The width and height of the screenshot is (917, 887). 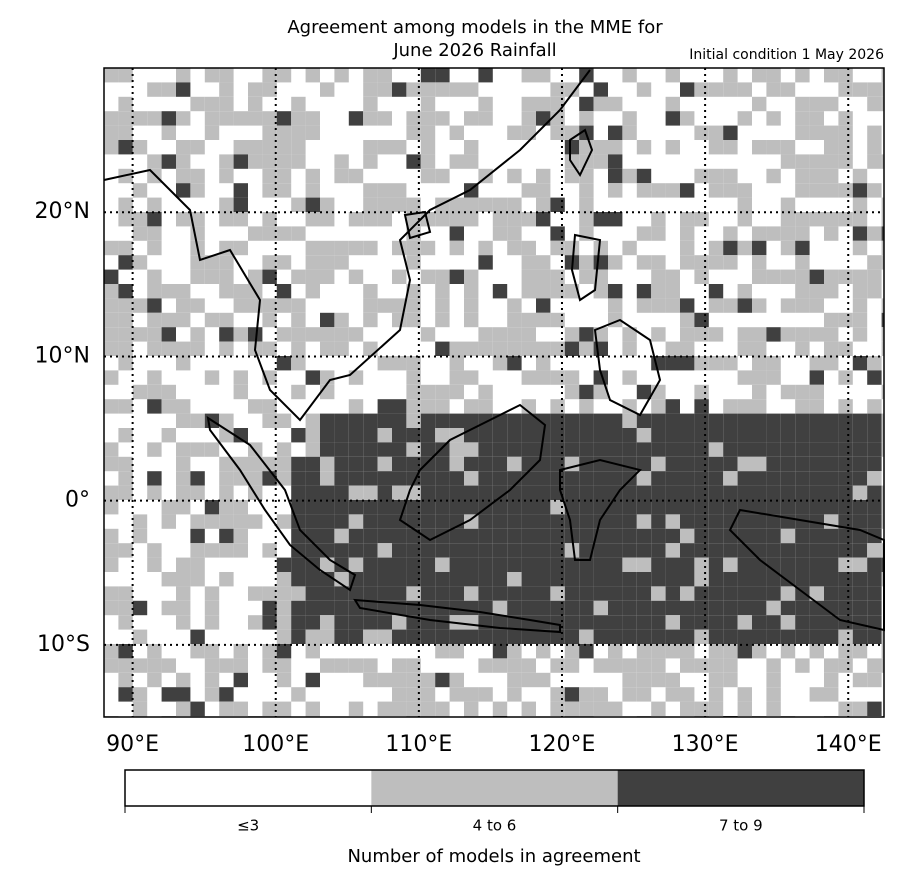 I want to click on x-tick-label: 110°E, so click(x=418, y=744).